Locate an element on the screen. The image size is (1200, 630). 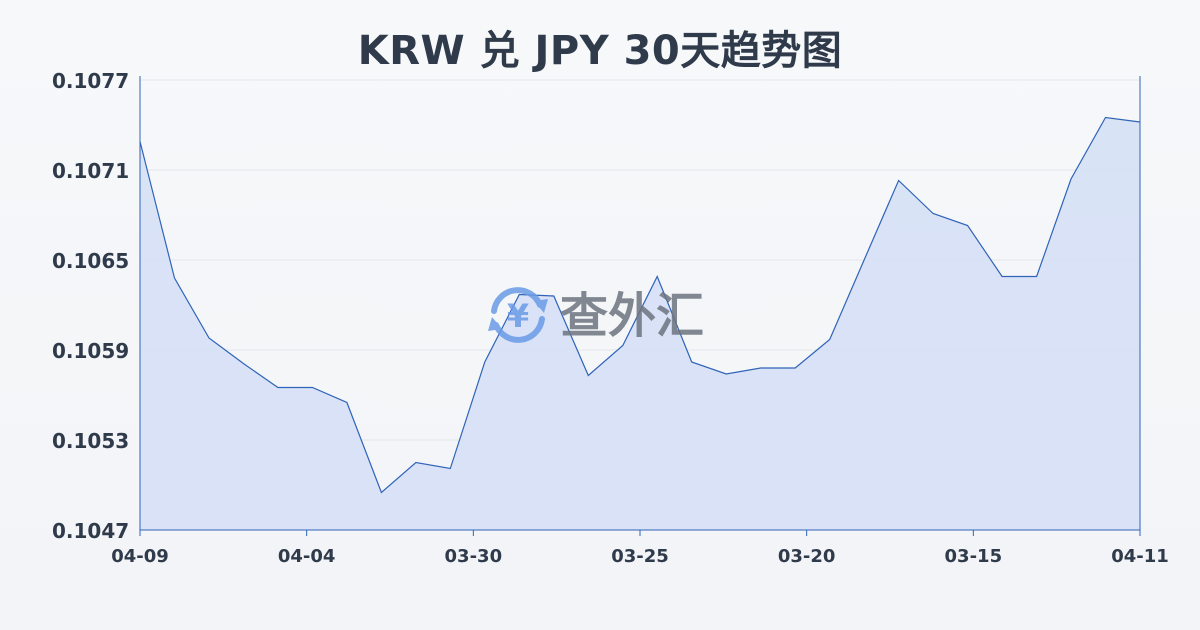
x-tick-label: 04-11 is located at coordinates (1140, 556).